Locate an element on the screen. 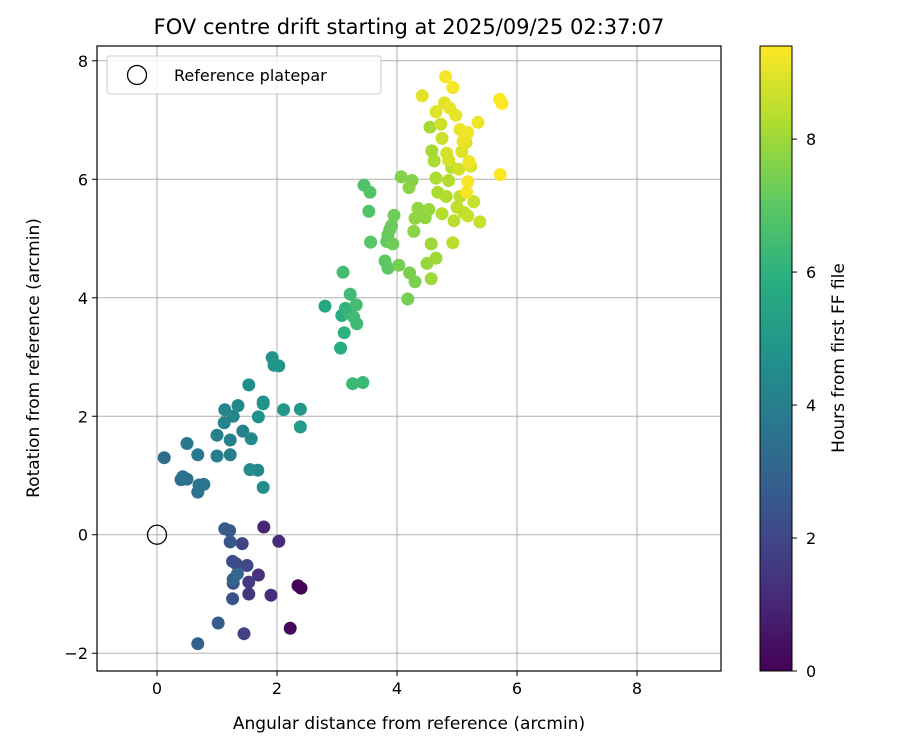 The width and height of the screenshot is (900, 750). colorbar-tick-label: 4 is located at coordinates (811, 405).